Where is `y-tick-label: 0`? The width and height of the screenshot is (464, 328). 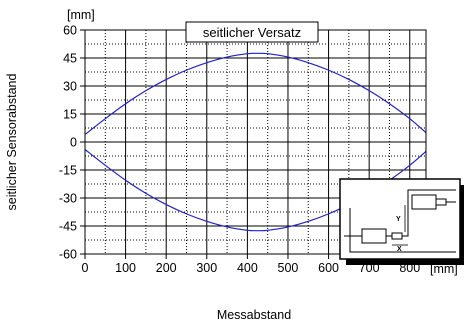
y-tick-label: 0 is located at coordinates (73, 143).